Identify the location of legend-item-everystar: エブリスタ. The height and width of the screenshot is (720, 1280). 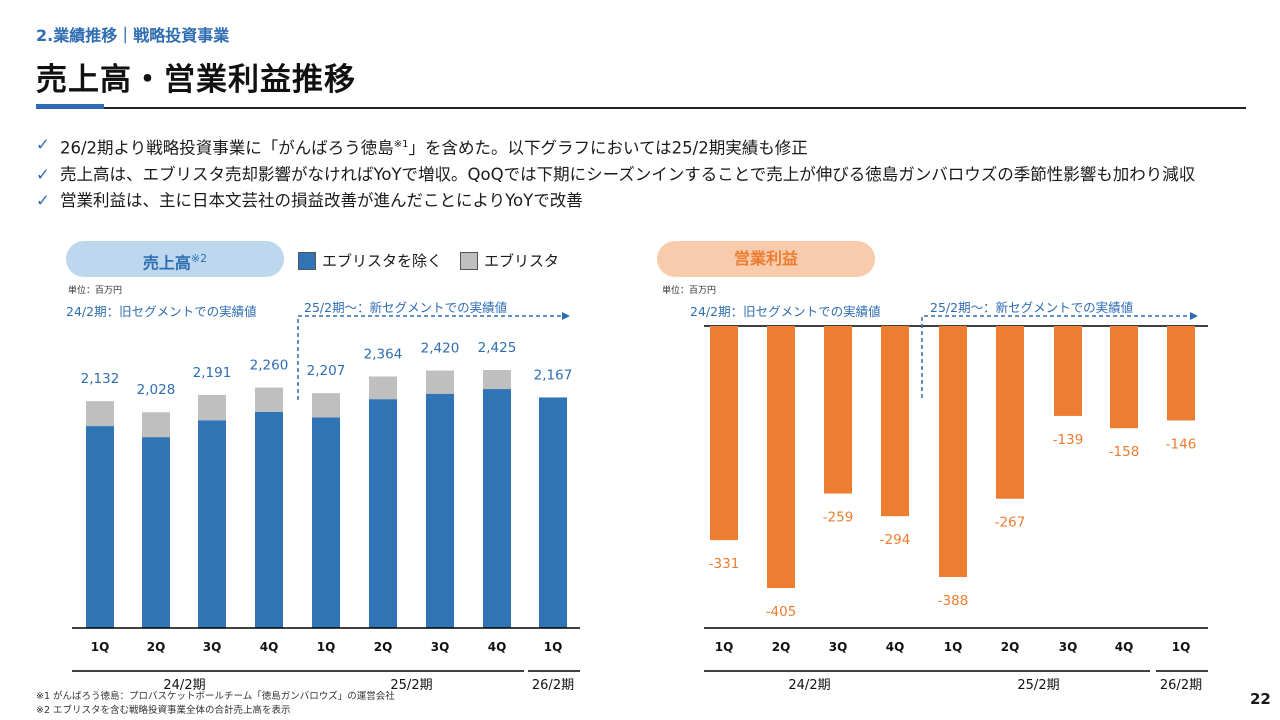
(509, 260).